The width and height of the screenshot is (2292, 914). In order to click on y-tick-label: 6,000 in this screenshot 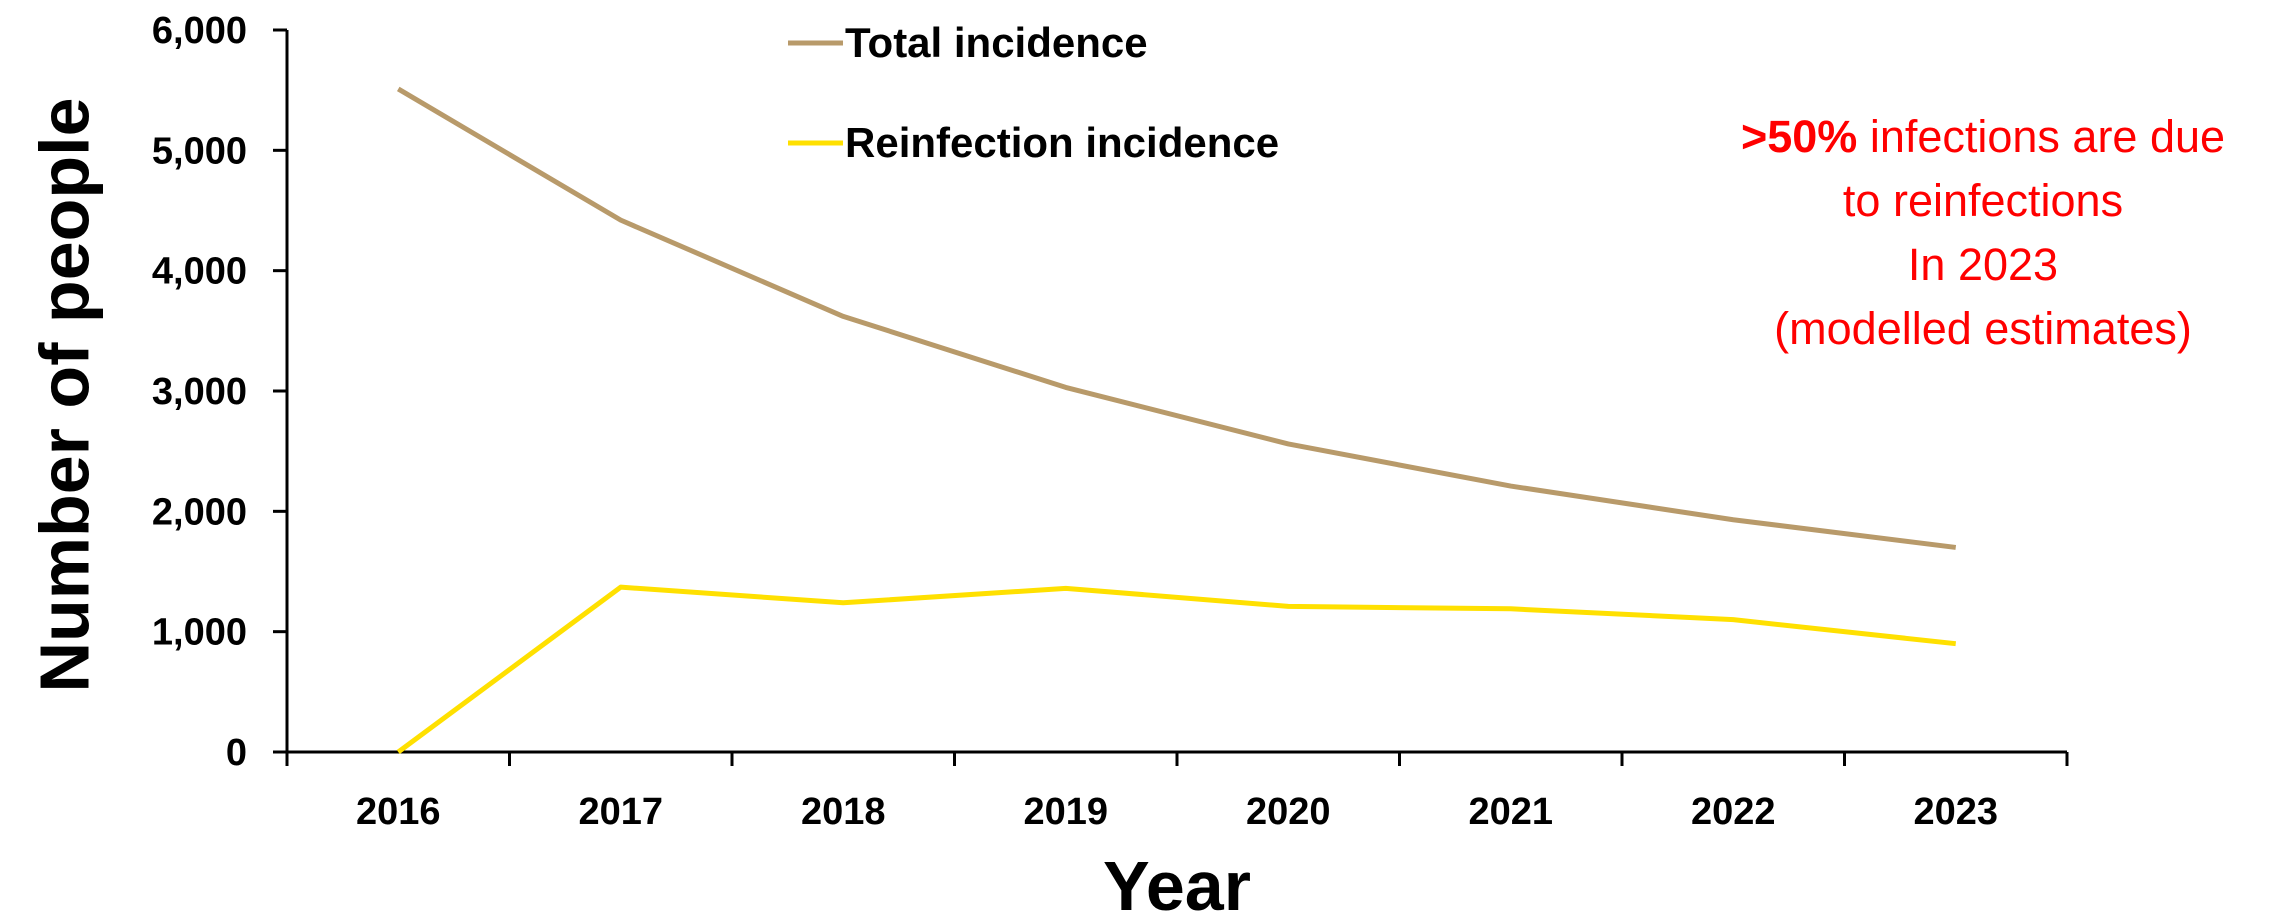, I will do `click(199, 31)`.